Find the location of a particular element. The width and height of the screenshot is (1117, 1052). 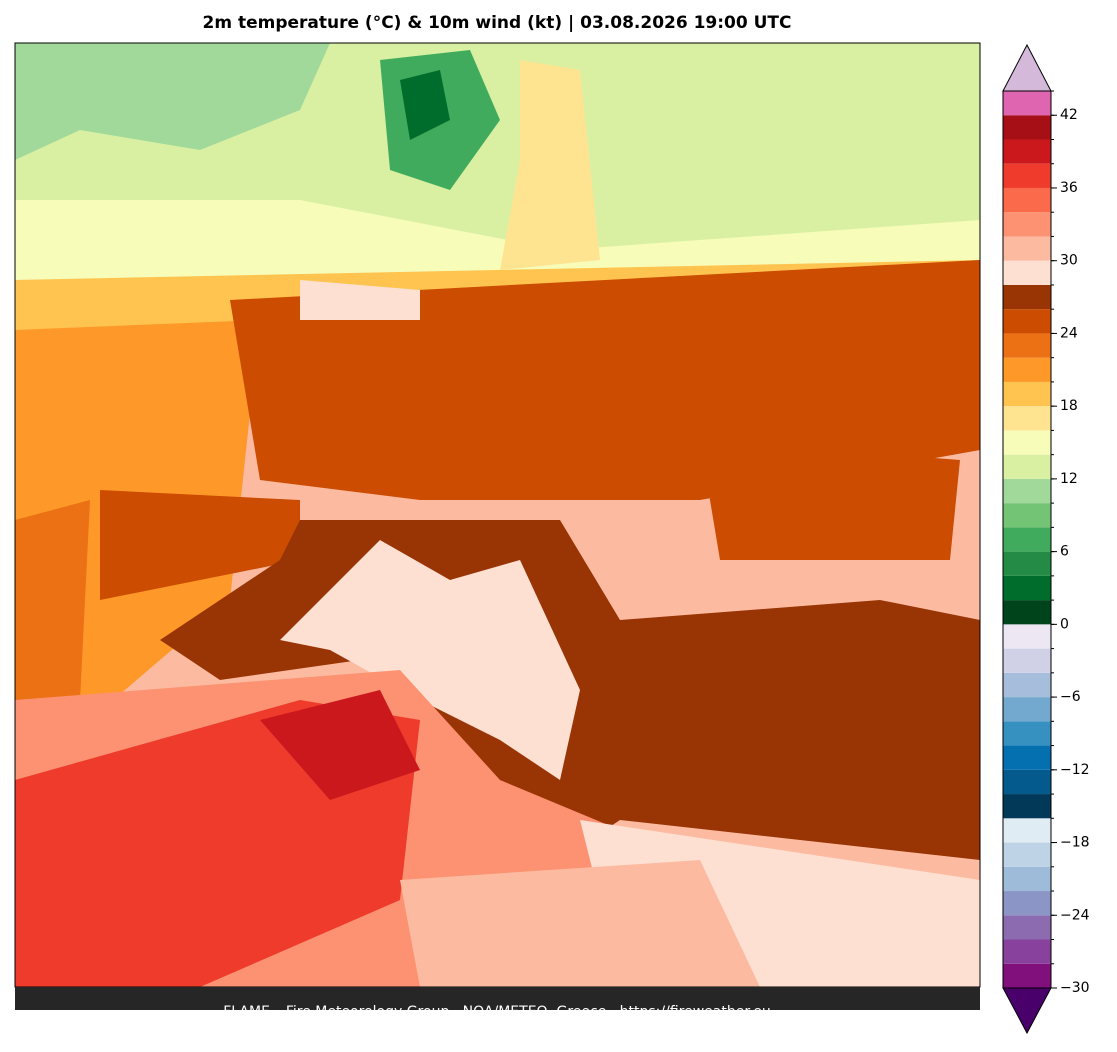

colorbar-tick-label: 24 is located at coordinates (1069, 333).